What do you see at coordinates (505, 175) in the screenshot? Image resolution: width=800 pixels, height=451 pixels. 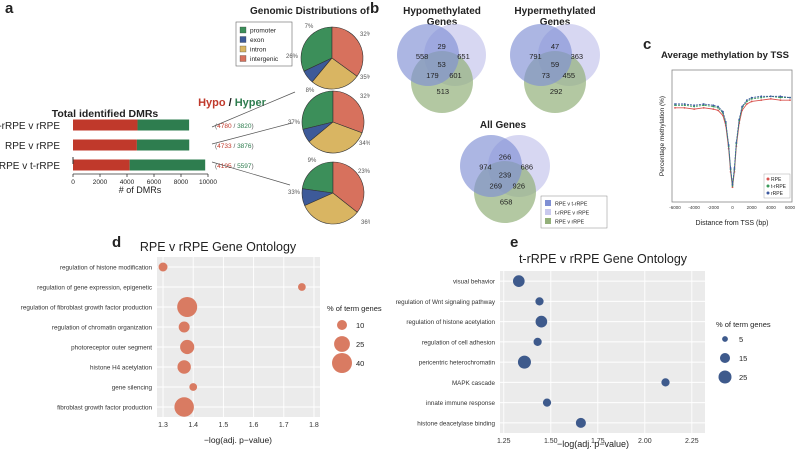 I see `venn-region-count: 239` at bounding box center [505, 175].